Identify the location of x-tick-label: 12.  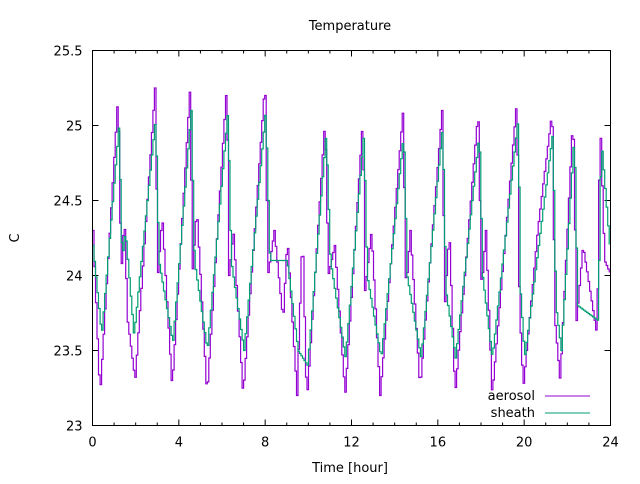
(351, 443).